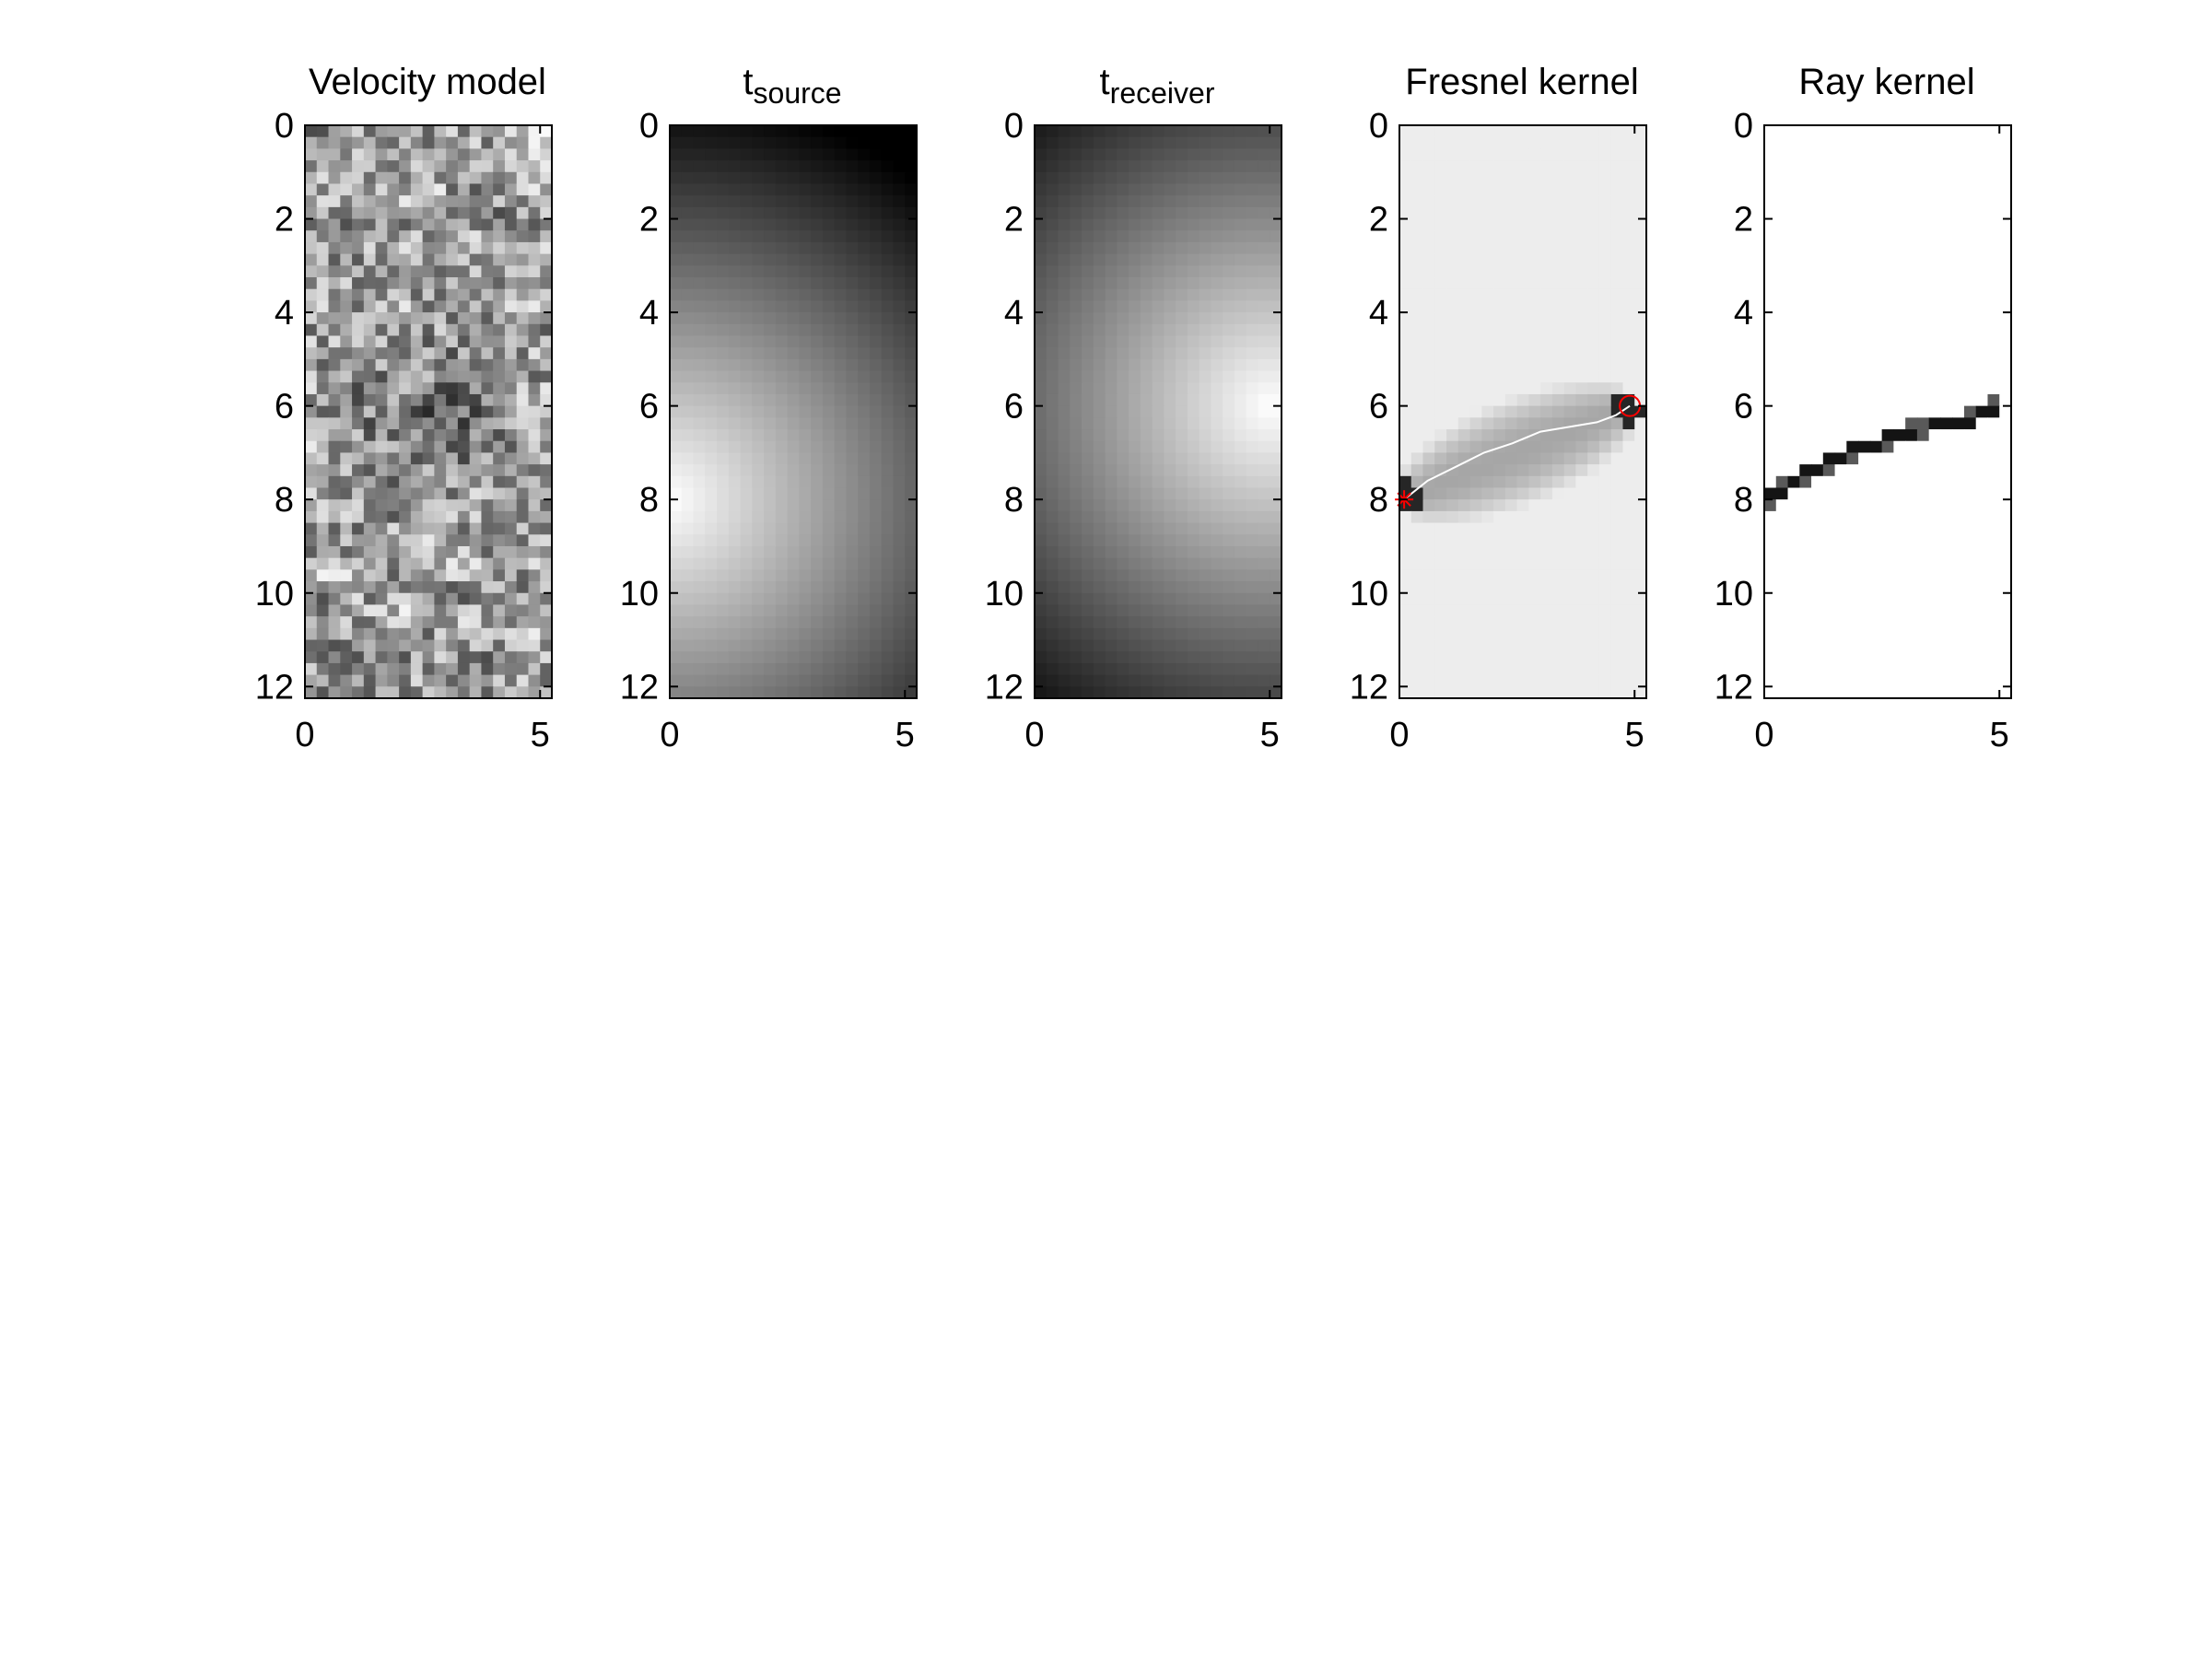 The height and width of the screenshot is (1659, 2212). Describe the element at coordinates (284, 220) in the screenshot. I see `y-tick-label: 2` at that location.